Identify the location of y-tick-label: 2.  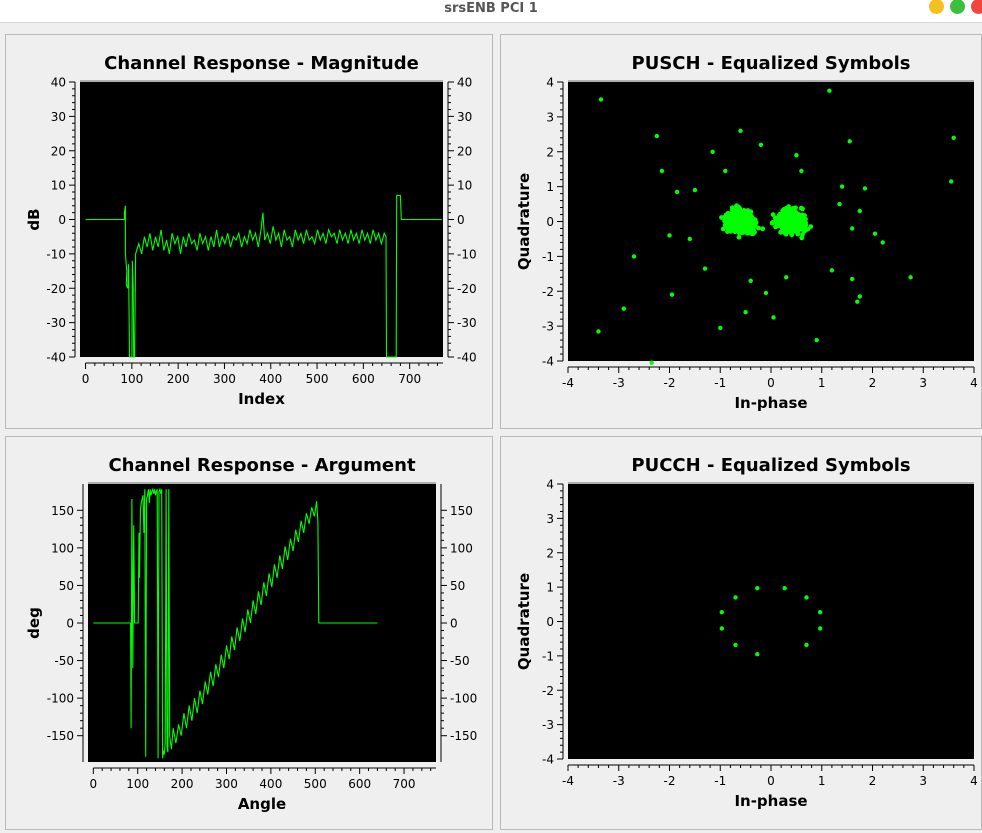
(550, 553).